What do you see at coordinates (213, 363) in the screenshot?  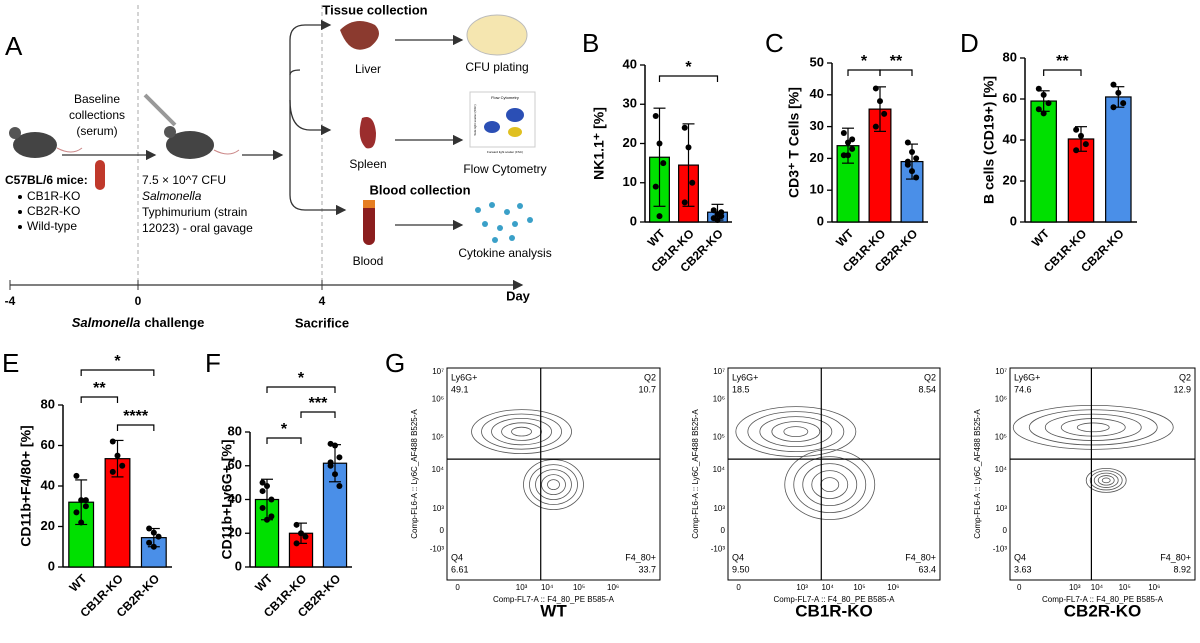 I see `panel-label: F` at bounding box center [213, 363].